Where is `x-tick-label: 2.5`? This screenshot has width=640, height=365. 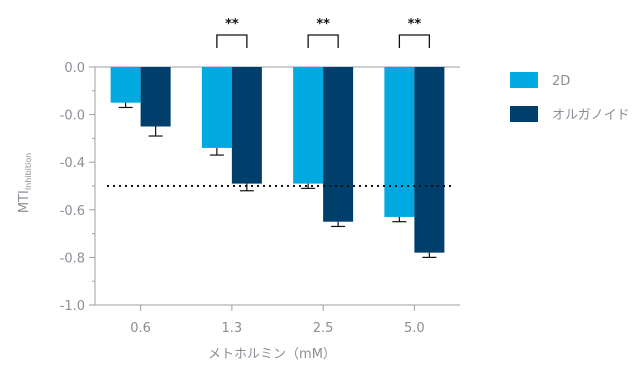
x-tick-label: 2.5 is located at coordinates (323, 328).